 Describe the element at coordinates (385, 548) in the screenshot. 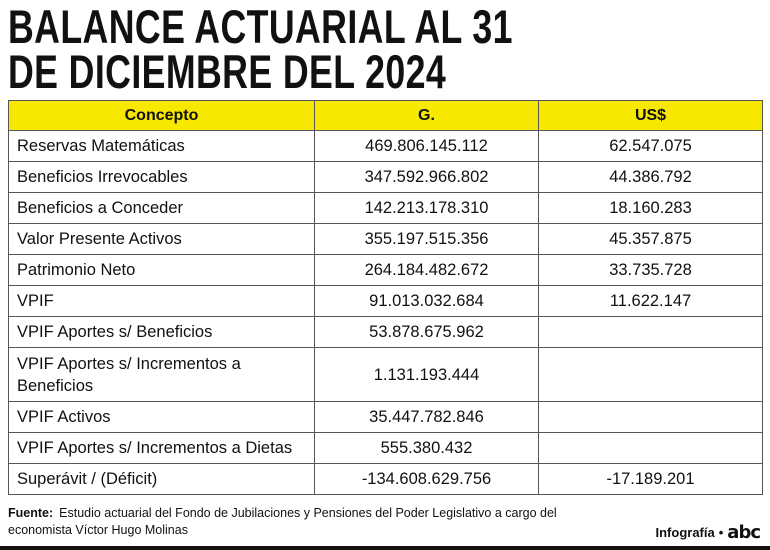

I see `bottom-rule` at that location.